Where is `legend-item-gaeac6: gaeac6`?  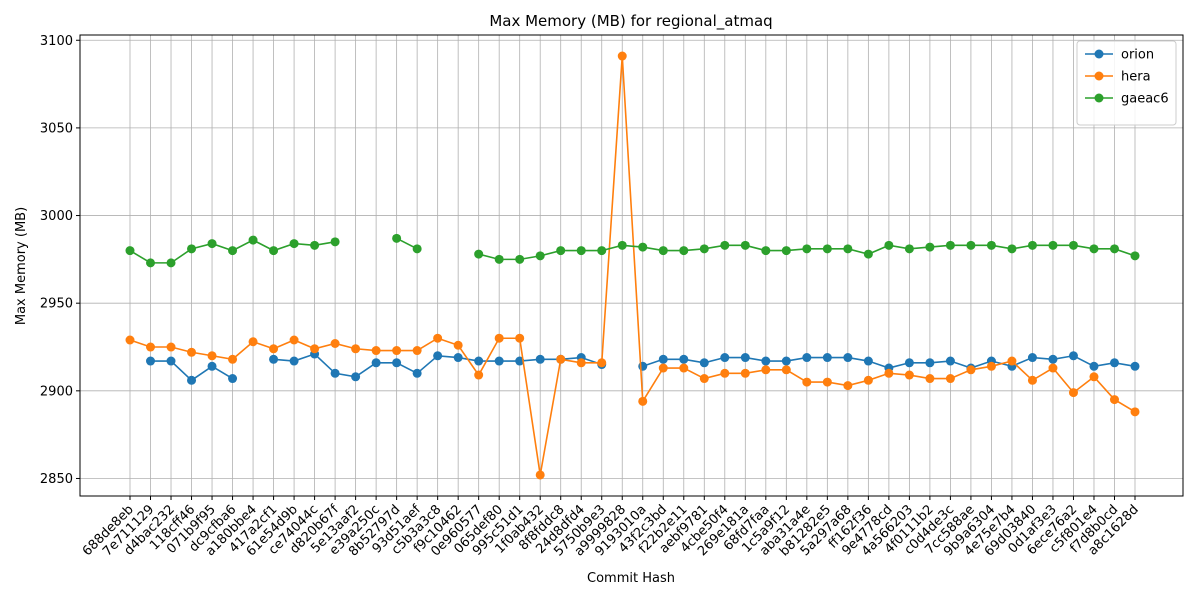 legend-item-gaeac6: gaeac6 is located at coordinates (1127, 99).